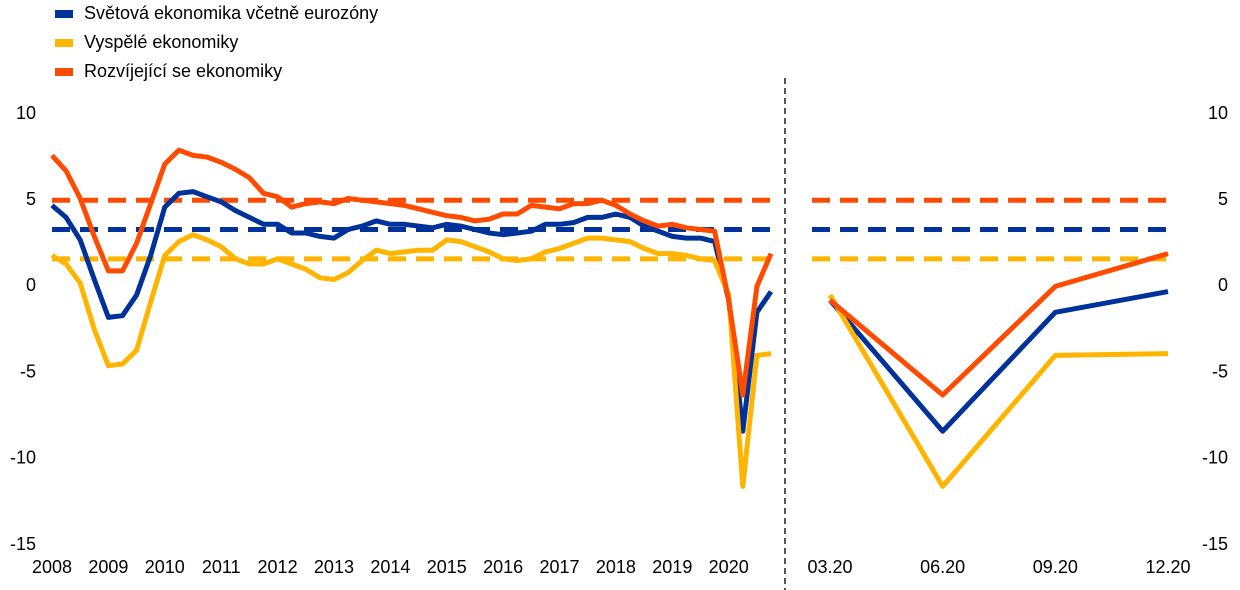  What do you see at coordinates (616, 567) in the screenshot?
I see `x-tick-label: 2018` at bounding box center [616, 567].